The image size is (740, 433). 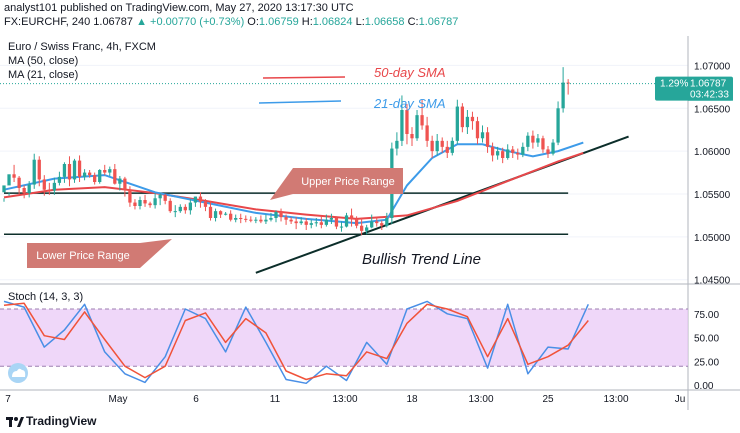 What do you see at coordinates (18, 373) in the screenshot?
I see `cloud-icon` at bounding box center [18, 373].